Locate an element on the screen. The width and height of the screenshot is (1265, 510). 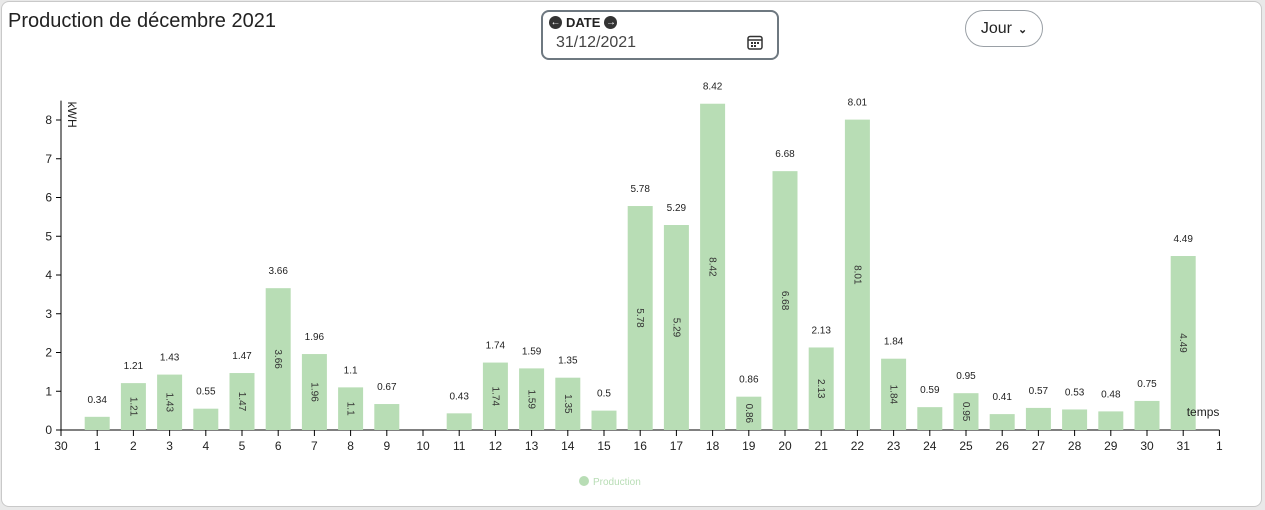
legend-label: Production is located at coordinates (617, 482).